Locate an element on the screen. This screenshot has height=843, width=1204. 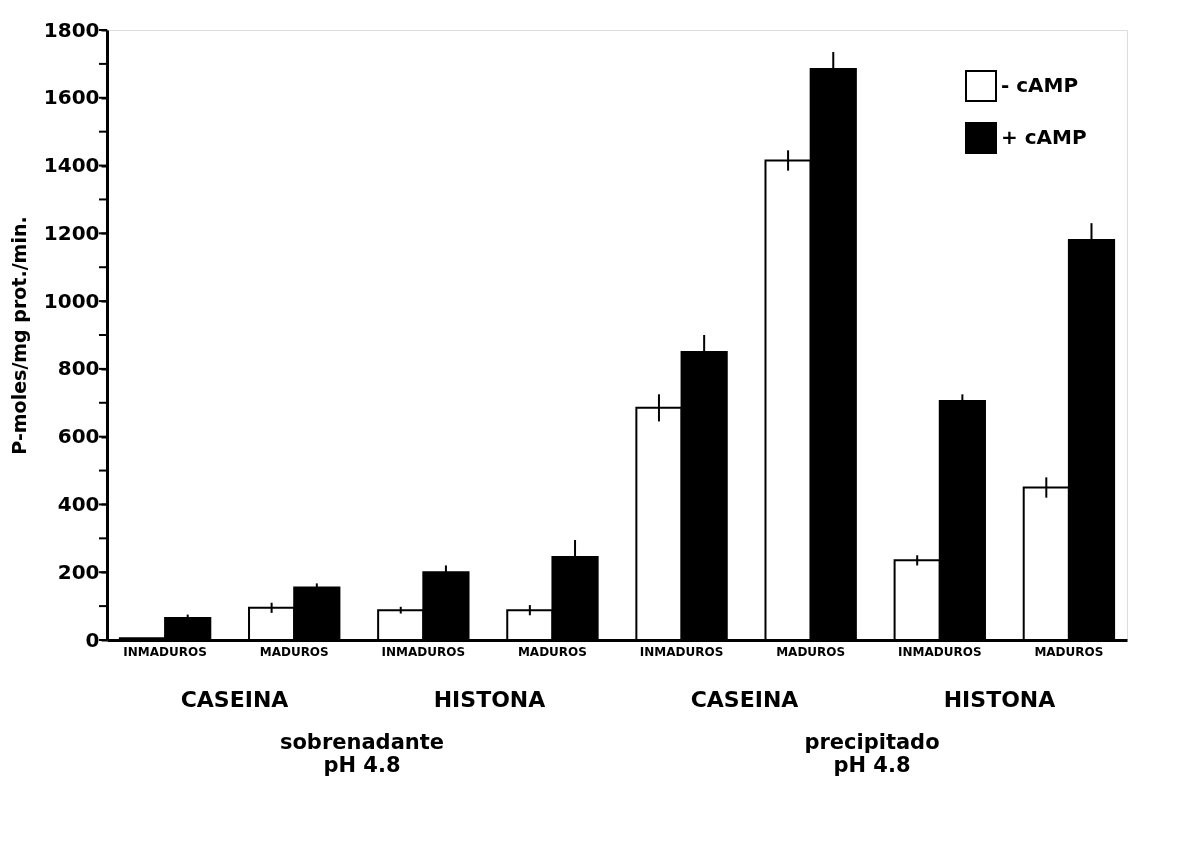
legend-label: - cAMP is located at coordinates (1040, 85).